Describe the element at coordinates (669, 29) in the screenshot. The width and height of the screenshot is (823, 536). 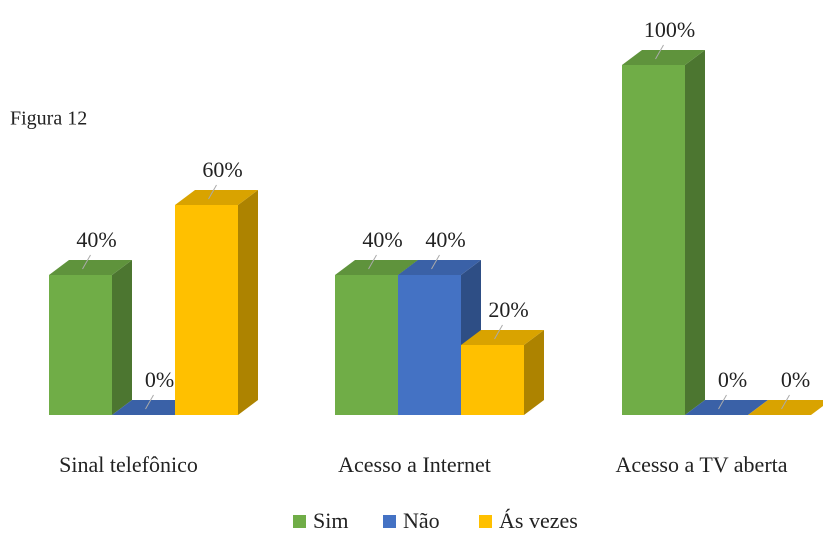
I see `value-label: 100%` at that location.